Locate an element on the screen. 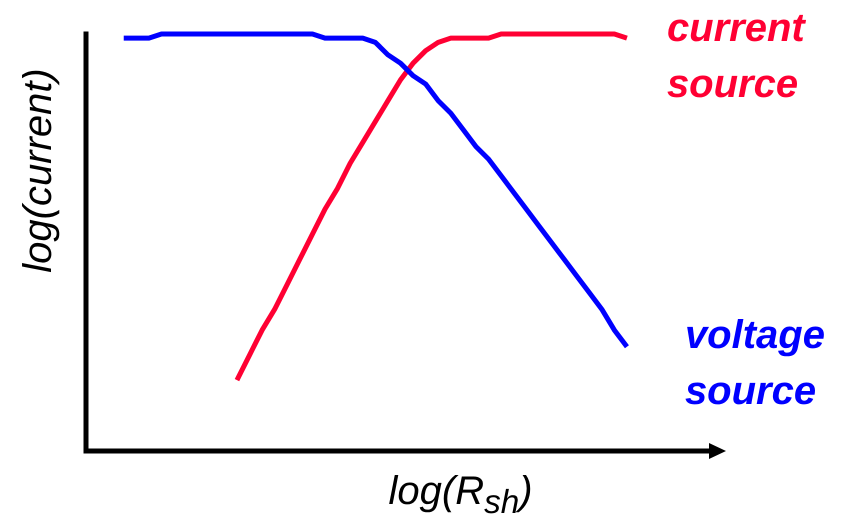 Image resolution: width=857 pixels, height=523 pixels. y-axis-title: log(current) is located at coordinates (37, 170).